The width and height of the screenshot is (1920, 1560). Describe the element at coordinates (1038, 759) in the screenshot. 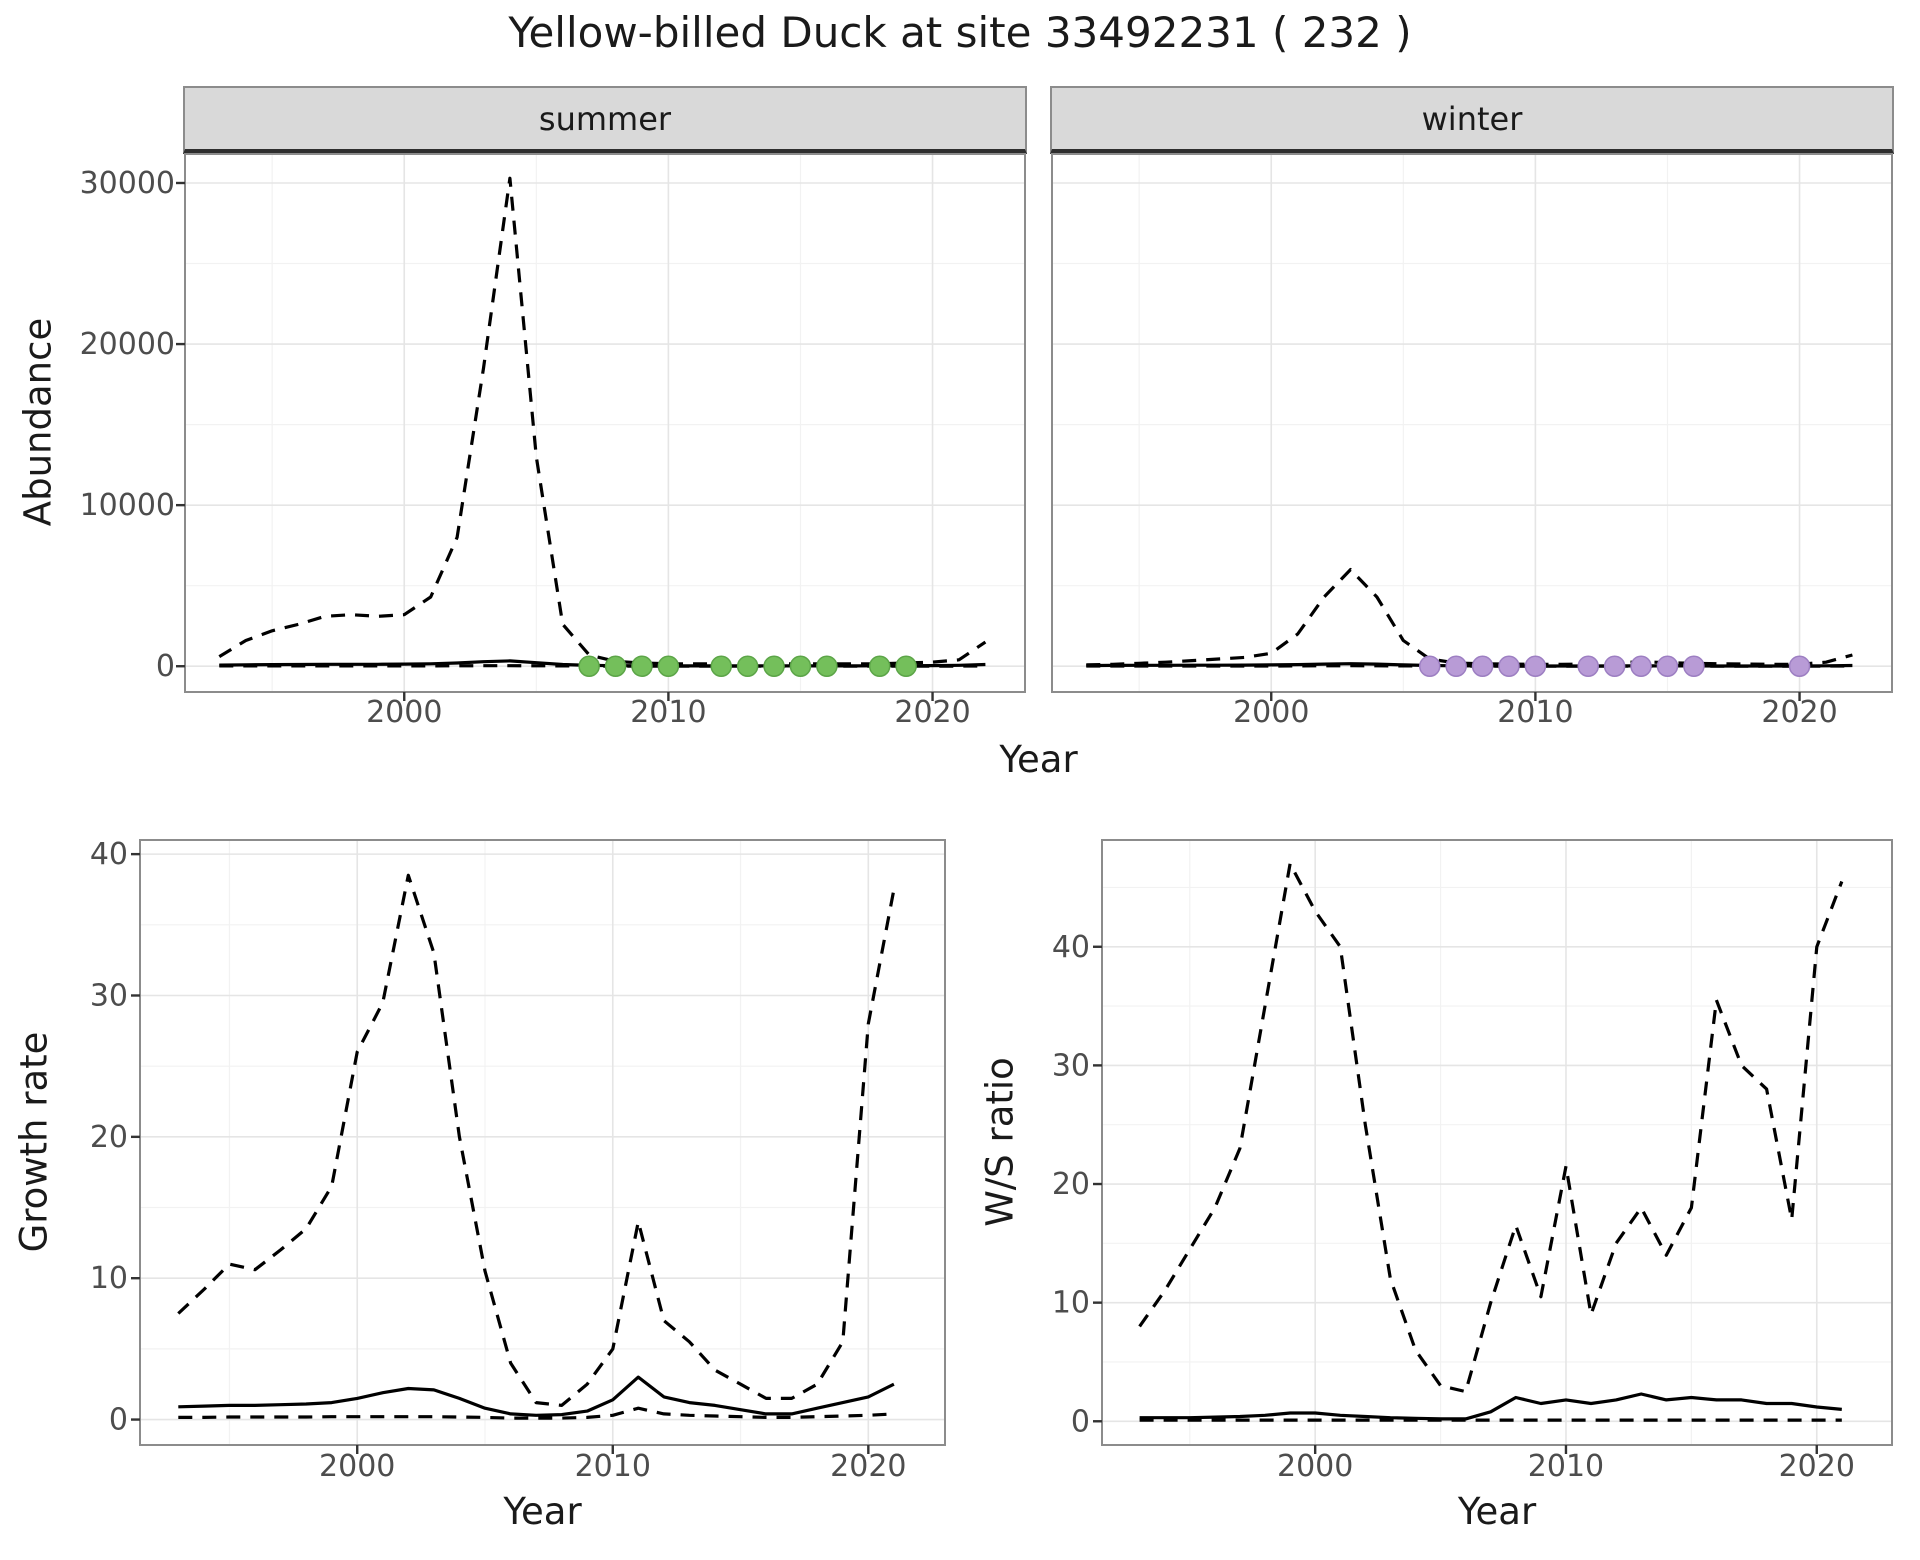

I see `year-axis-title-top: Year` at that location.